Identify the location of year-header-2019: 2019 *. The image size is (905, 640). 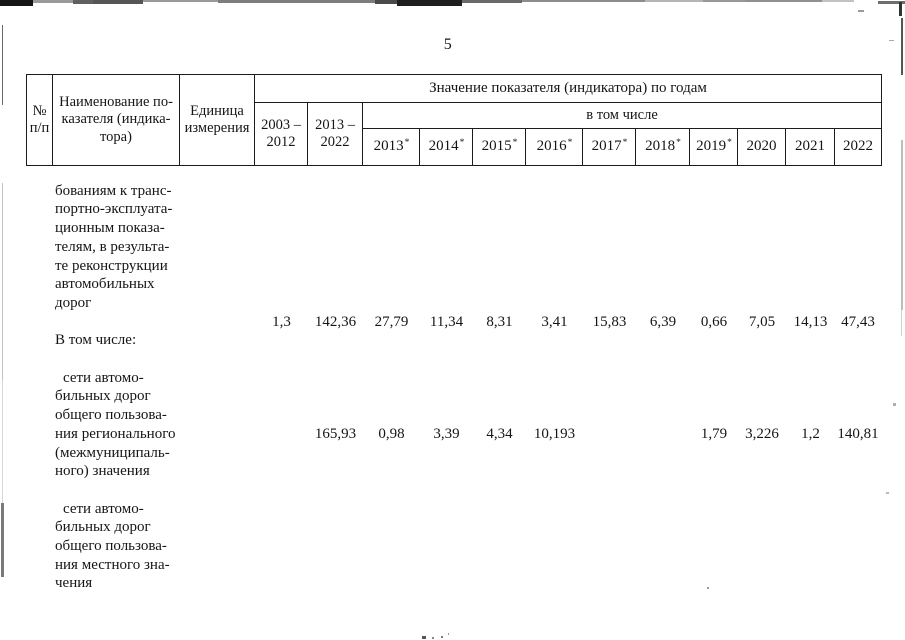
(714, 147).